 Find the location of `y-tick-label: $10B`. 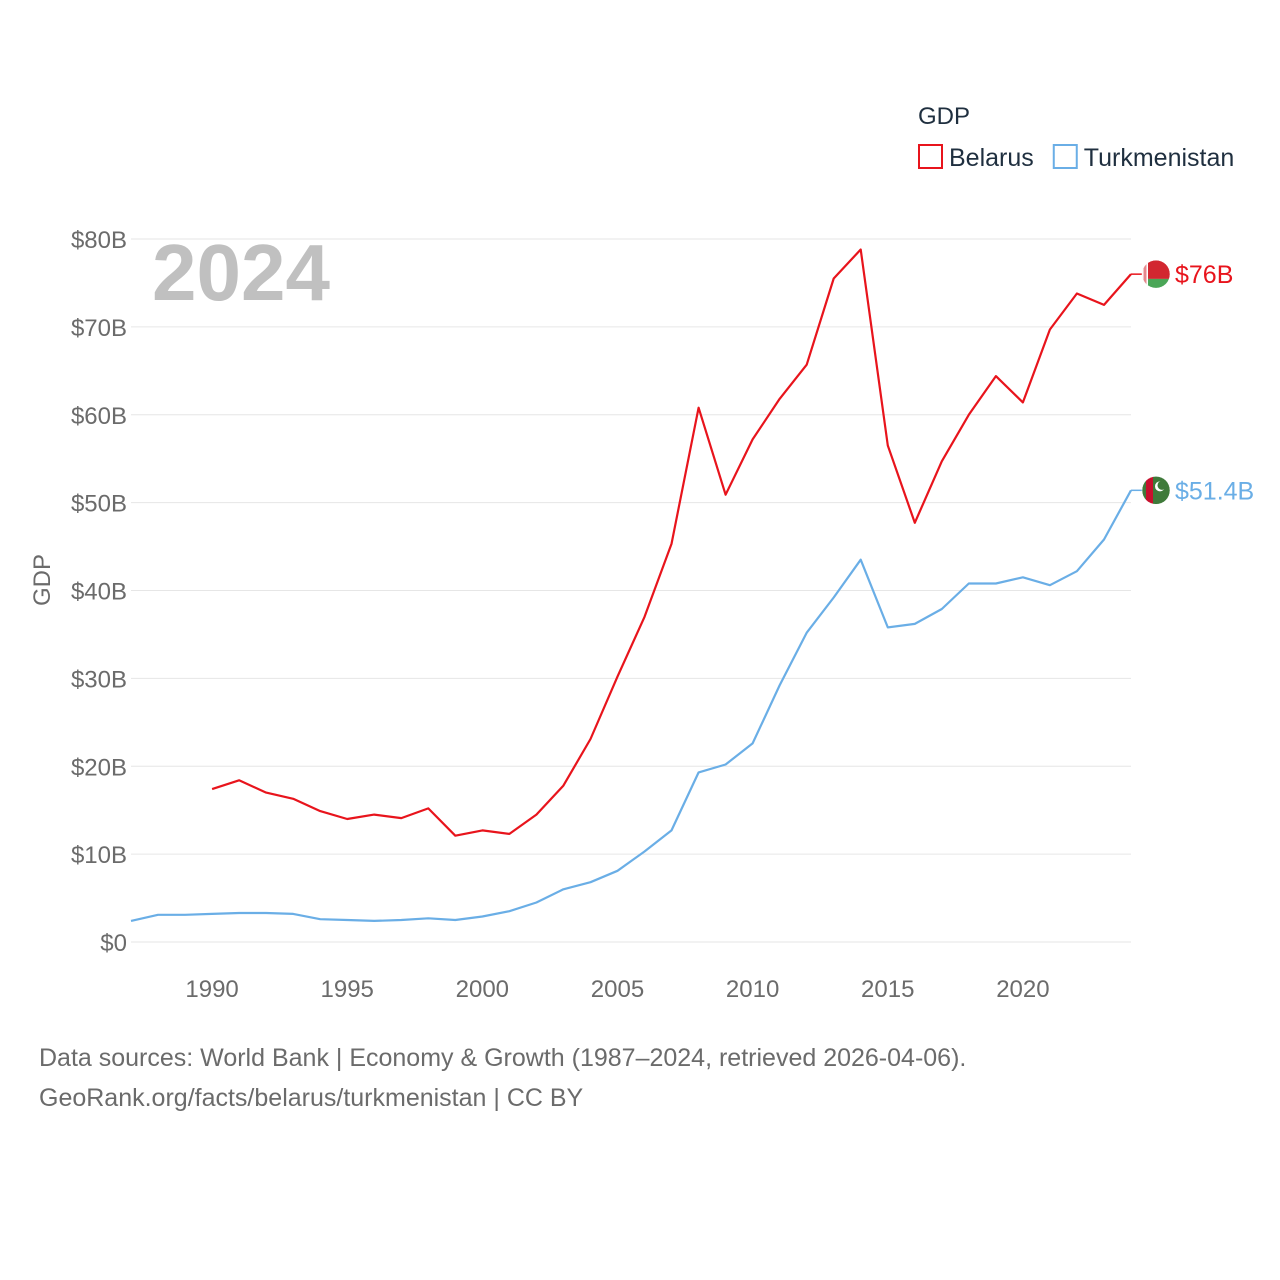

y-tick-label: $10B is located at coordinates (99, 855).